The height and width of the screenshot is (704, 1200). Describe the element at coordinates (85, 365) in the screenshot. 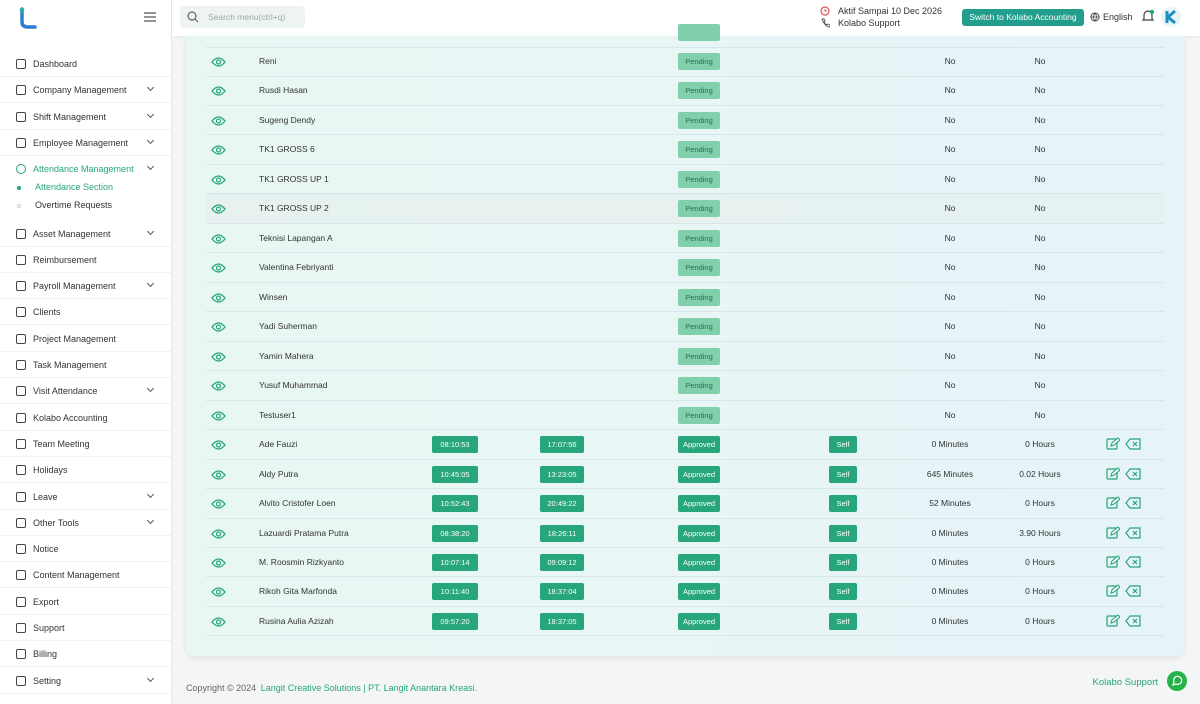

I see `menu-item: Task Management` at that location.